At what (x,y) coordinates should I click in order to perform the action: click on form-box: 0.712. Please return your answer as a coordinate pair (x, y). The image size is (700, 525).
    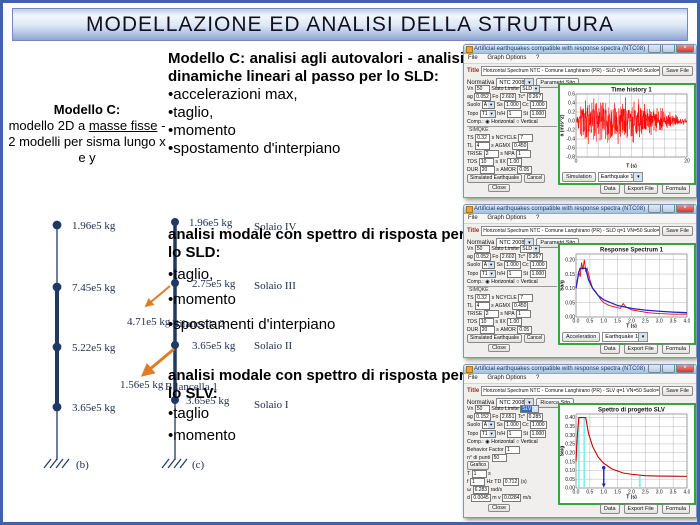
    Looking at the image, I should click on (511, 482).